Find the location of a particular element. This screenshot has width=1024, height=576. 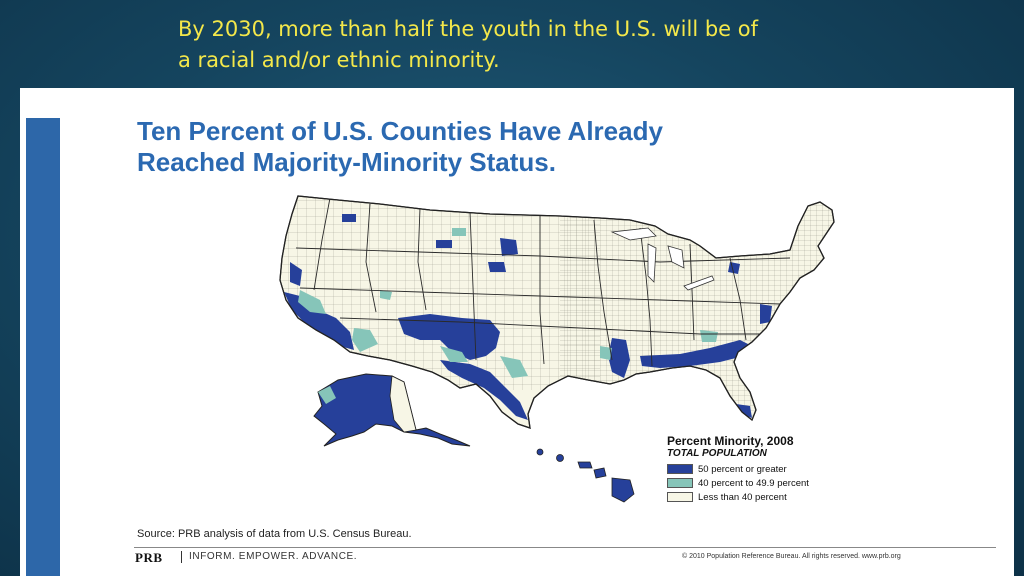

texas-near is located at coordinates (514, 367).